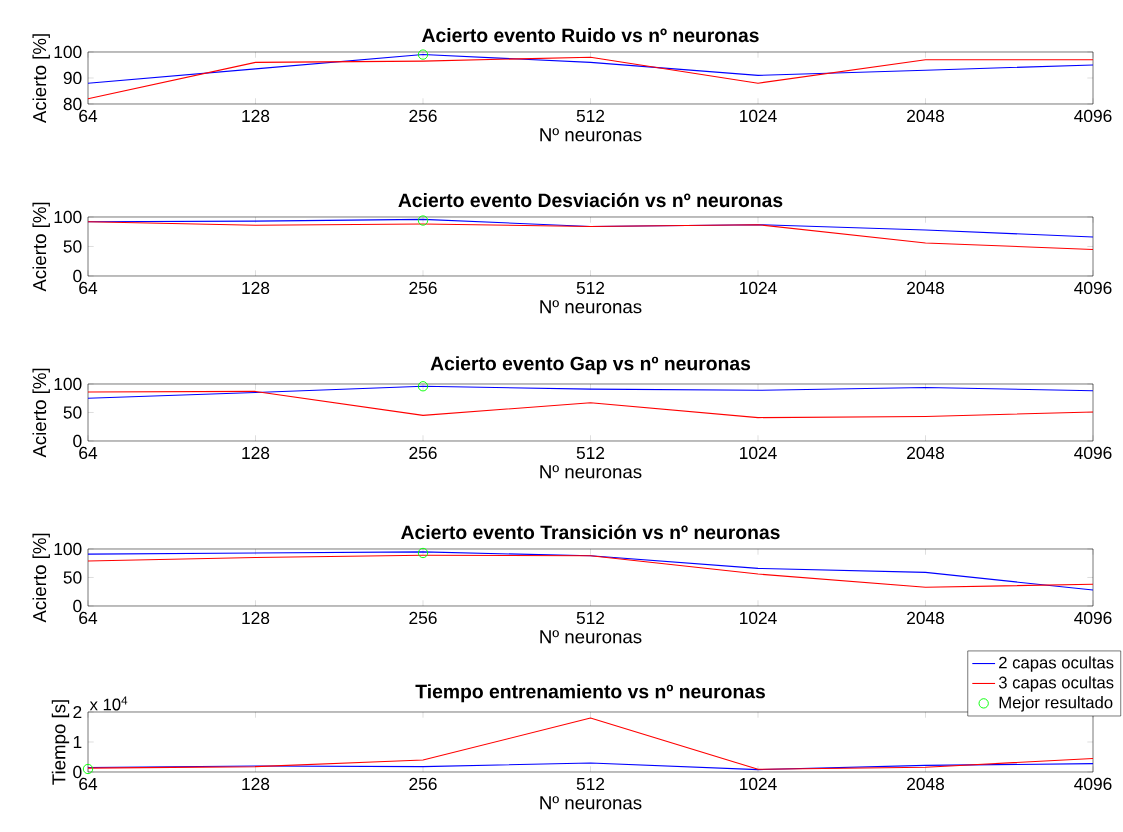  Describe the element at coordinates (108, 703) in the screenshot. I see `text: x 10$^{4}$` at that location.